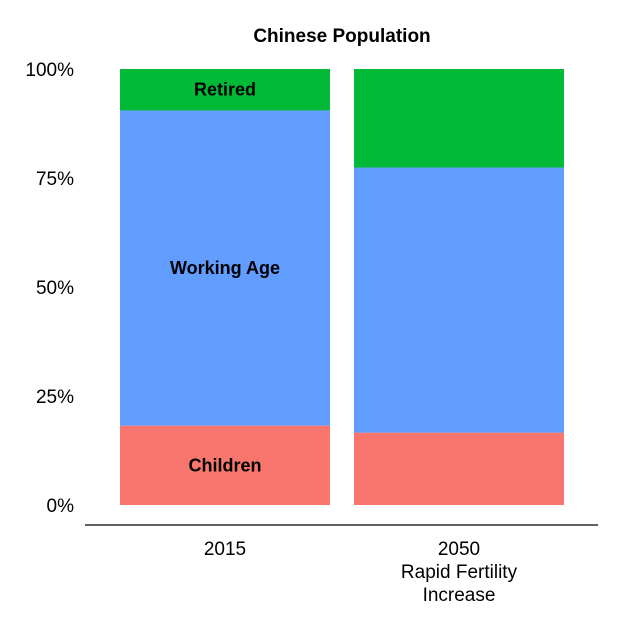 Image resolution: width=620 pixels, height=620 pixels. What do you see at coordinates (459, 549) in the screenshot?
I see `x-tick-label-line: 2050` at bounding box center [459, 549].